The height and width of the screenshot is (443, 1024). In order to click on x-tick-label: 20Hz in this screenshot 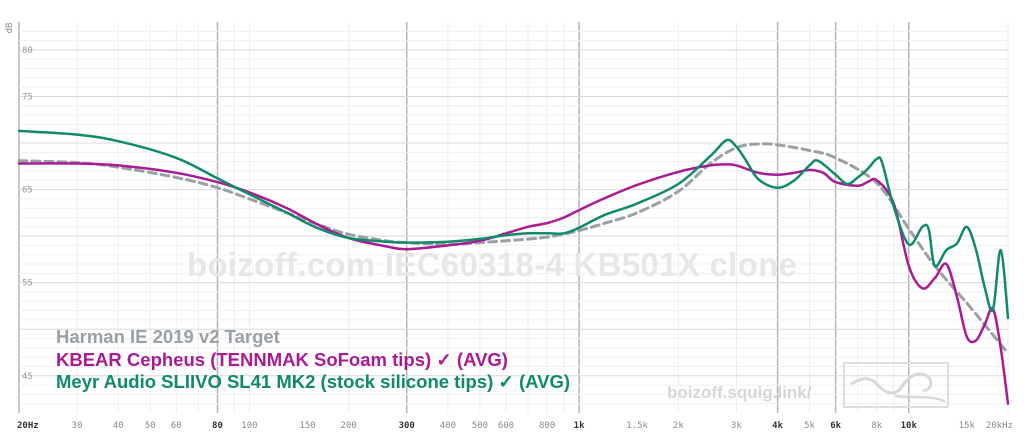, I will do `click(28, 426)`.